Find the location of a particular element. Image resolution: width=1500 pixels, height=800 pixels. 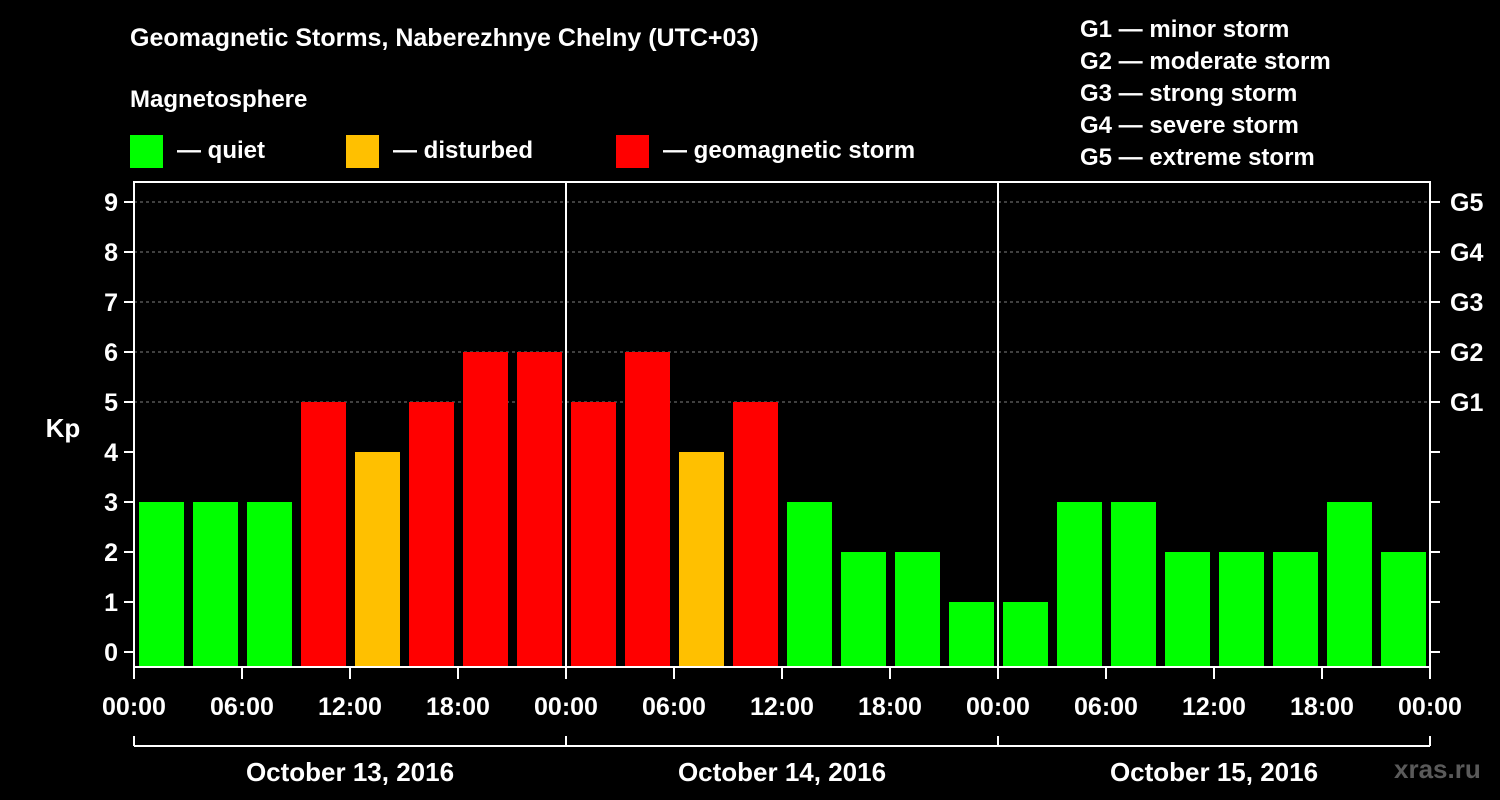

day-label-1: October 14, 2016 is located at coordinates (782, 772).